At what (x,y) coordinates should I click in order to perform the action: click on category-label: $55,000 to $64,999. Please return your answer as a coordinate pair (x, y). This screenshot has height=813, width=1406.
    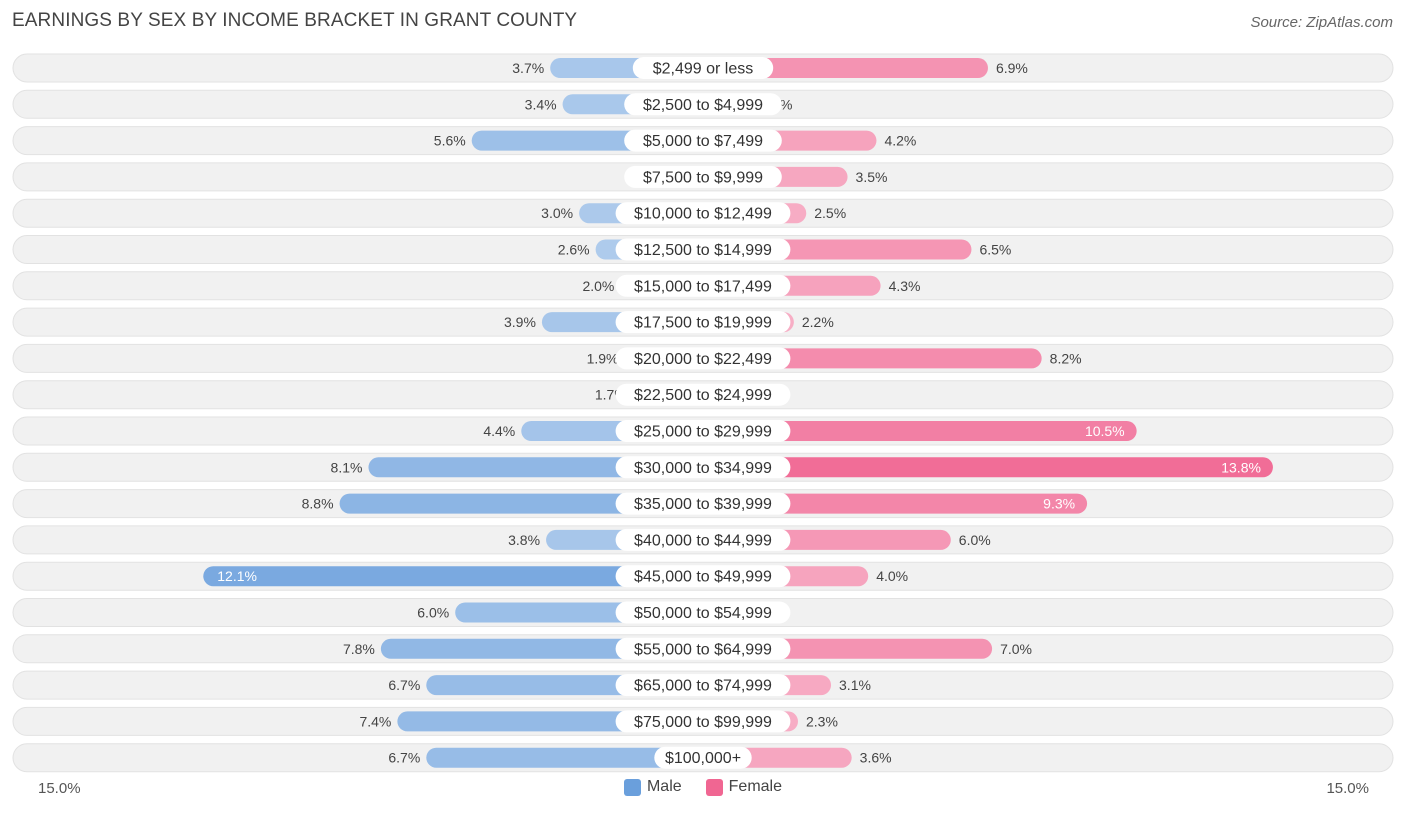
    Looking at the image, I should click on (703, 649).